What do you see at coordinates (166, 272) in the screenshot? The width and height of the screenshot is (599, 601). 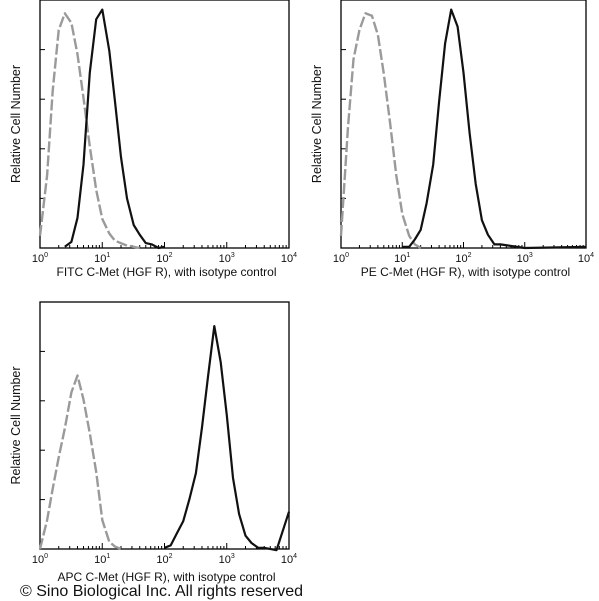 I see `x-axis-title: FITC C-Met (HGF R), with isotype control` at bounding box center [166, 272].